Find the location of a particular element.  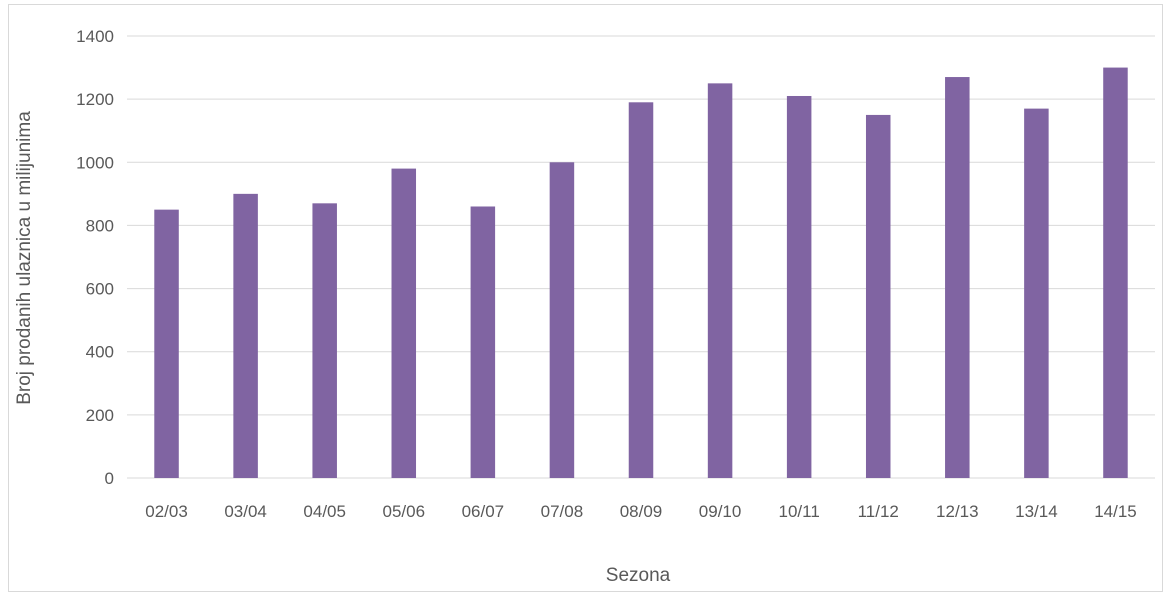

y-tick-label: 800 is located at coordinates (100, 225).